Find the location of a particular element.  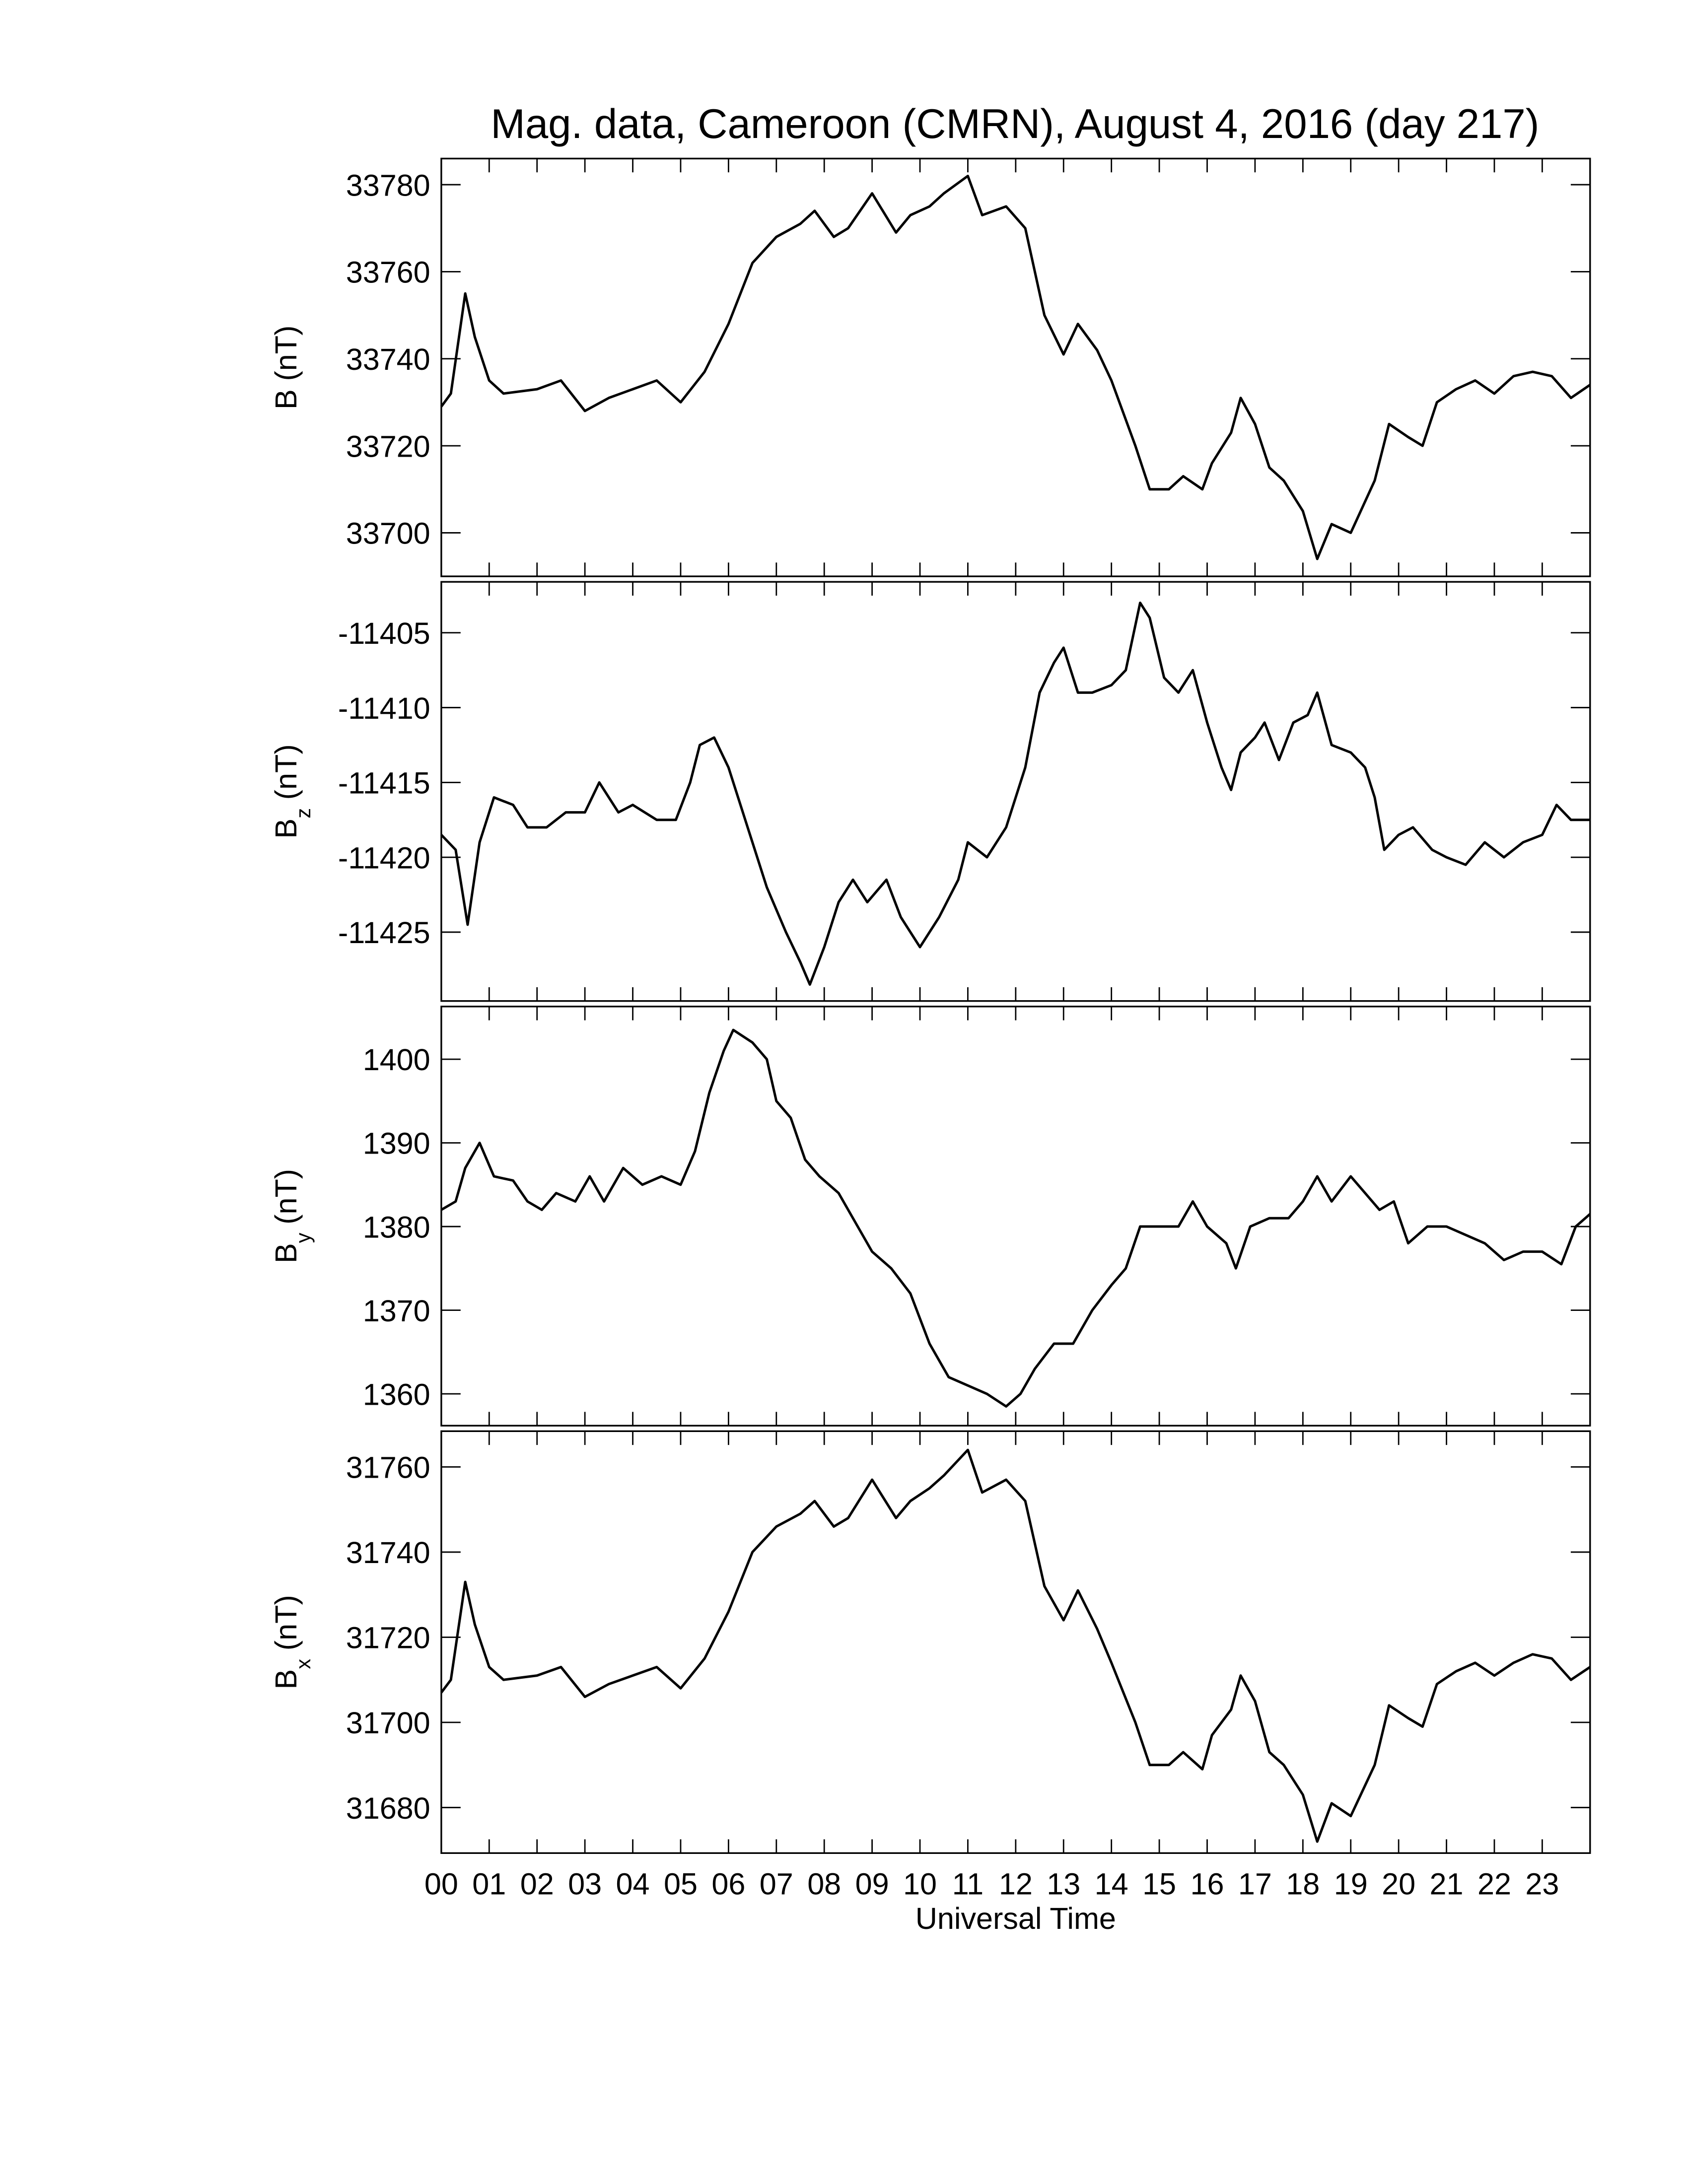

x-tick-label: 09 is located at coordinates (872, 1884).